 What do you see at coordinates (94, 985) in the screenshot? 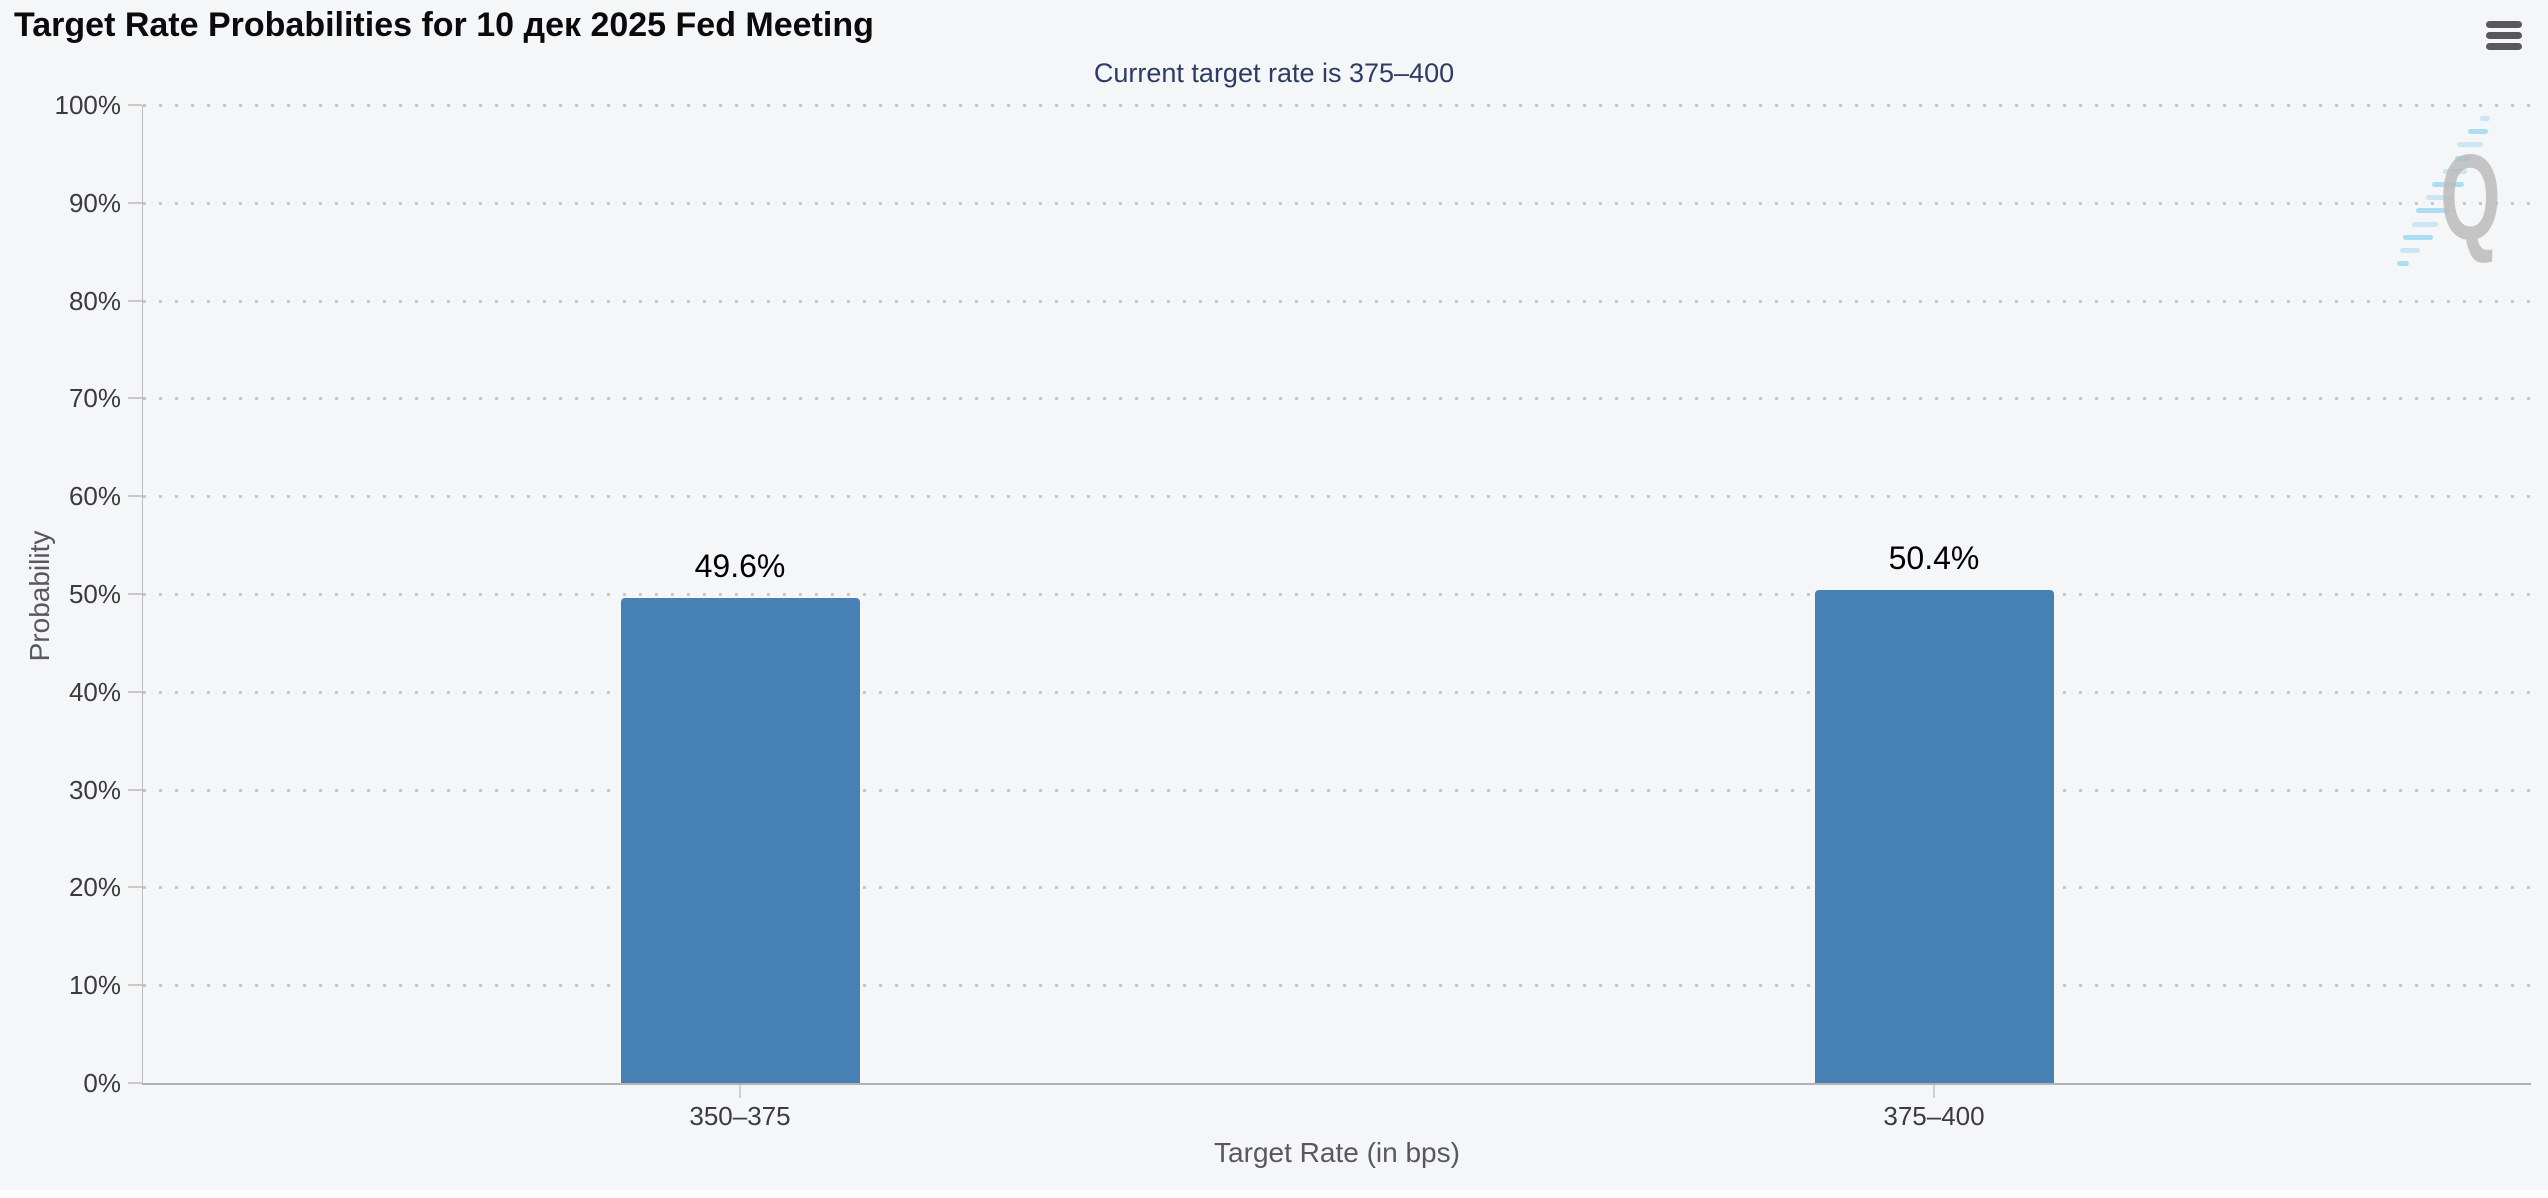
I see `y-tick-label: 10%` at bounding box center [94, 985].